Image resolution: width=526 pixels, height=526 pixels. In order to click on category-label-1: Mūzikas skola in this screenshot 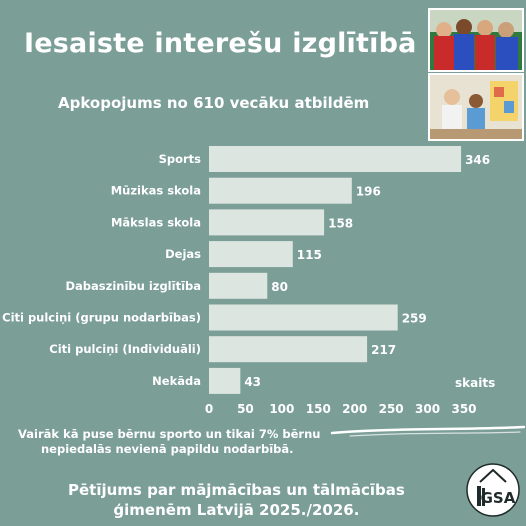, I will do `click(156, 191)`.